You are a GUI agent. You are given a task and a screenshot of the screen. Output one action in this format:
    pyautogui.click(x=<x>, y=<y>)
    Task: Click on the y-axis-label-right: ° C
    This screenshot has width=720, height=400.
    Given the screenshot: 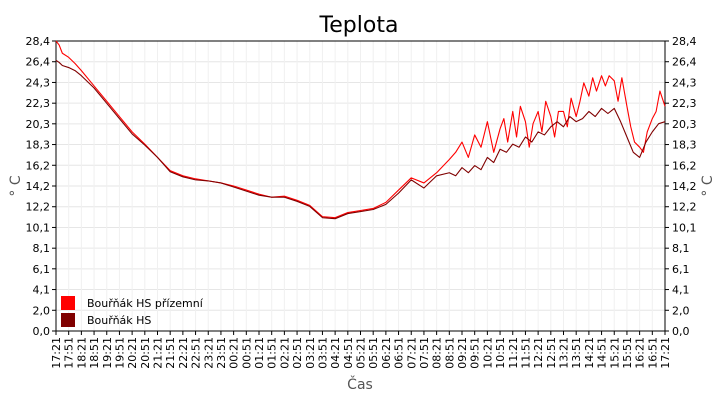 What is the action you would take?
    pyautogui.click(x=708, y=185)
    